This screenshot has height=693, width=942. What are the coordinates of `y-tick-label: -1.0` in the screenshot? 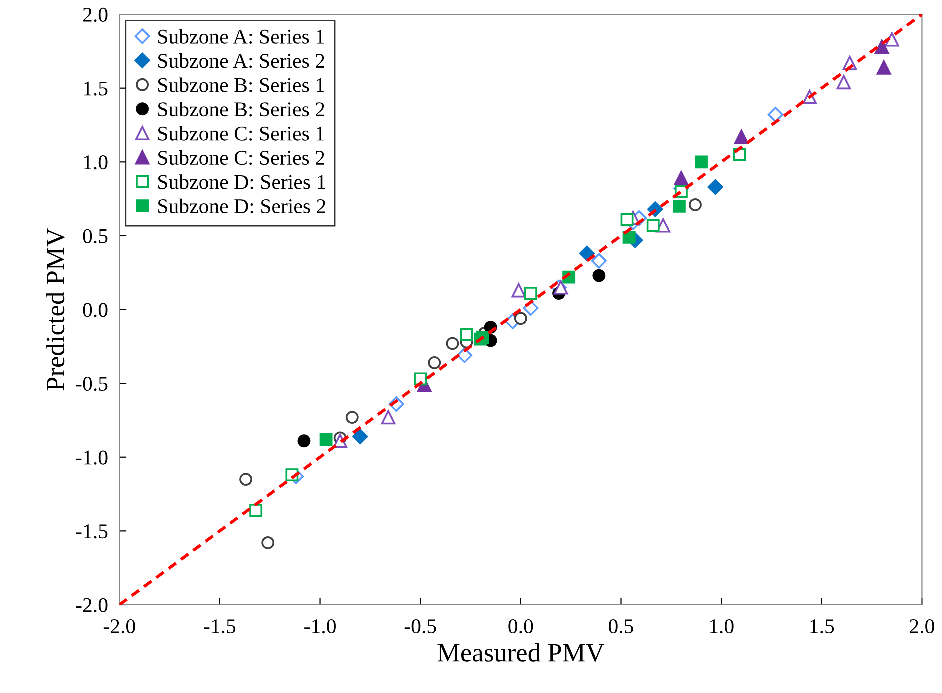 It's located at (92, 457).